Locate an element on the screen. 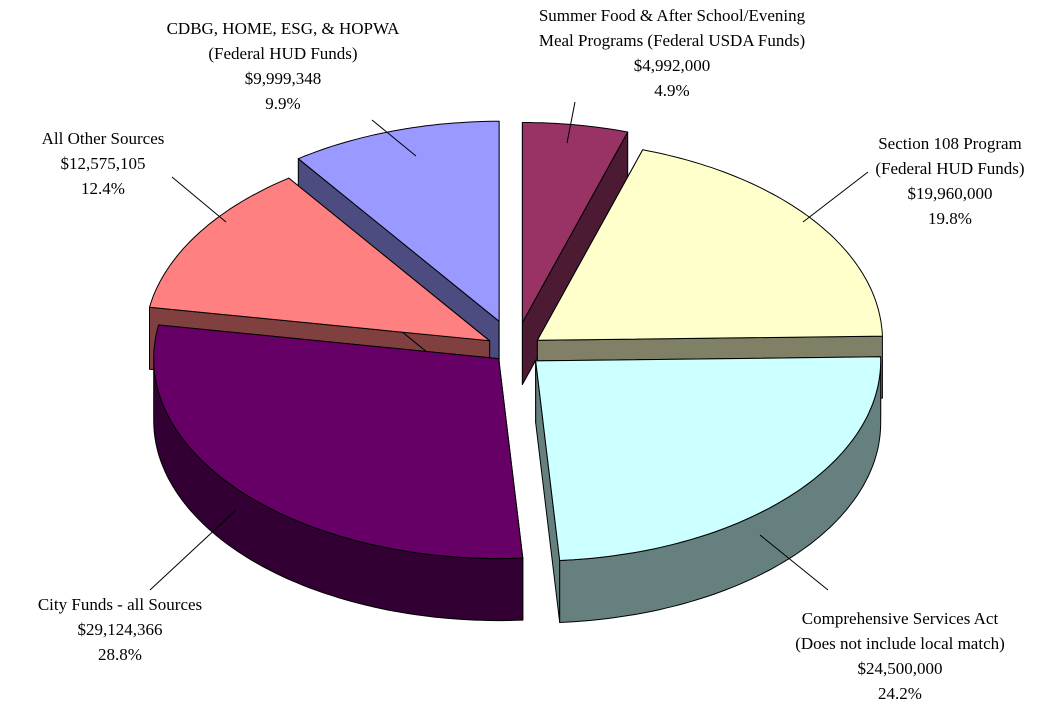  slice-label: (Does not include local match) is located at coordinates (900, 643).